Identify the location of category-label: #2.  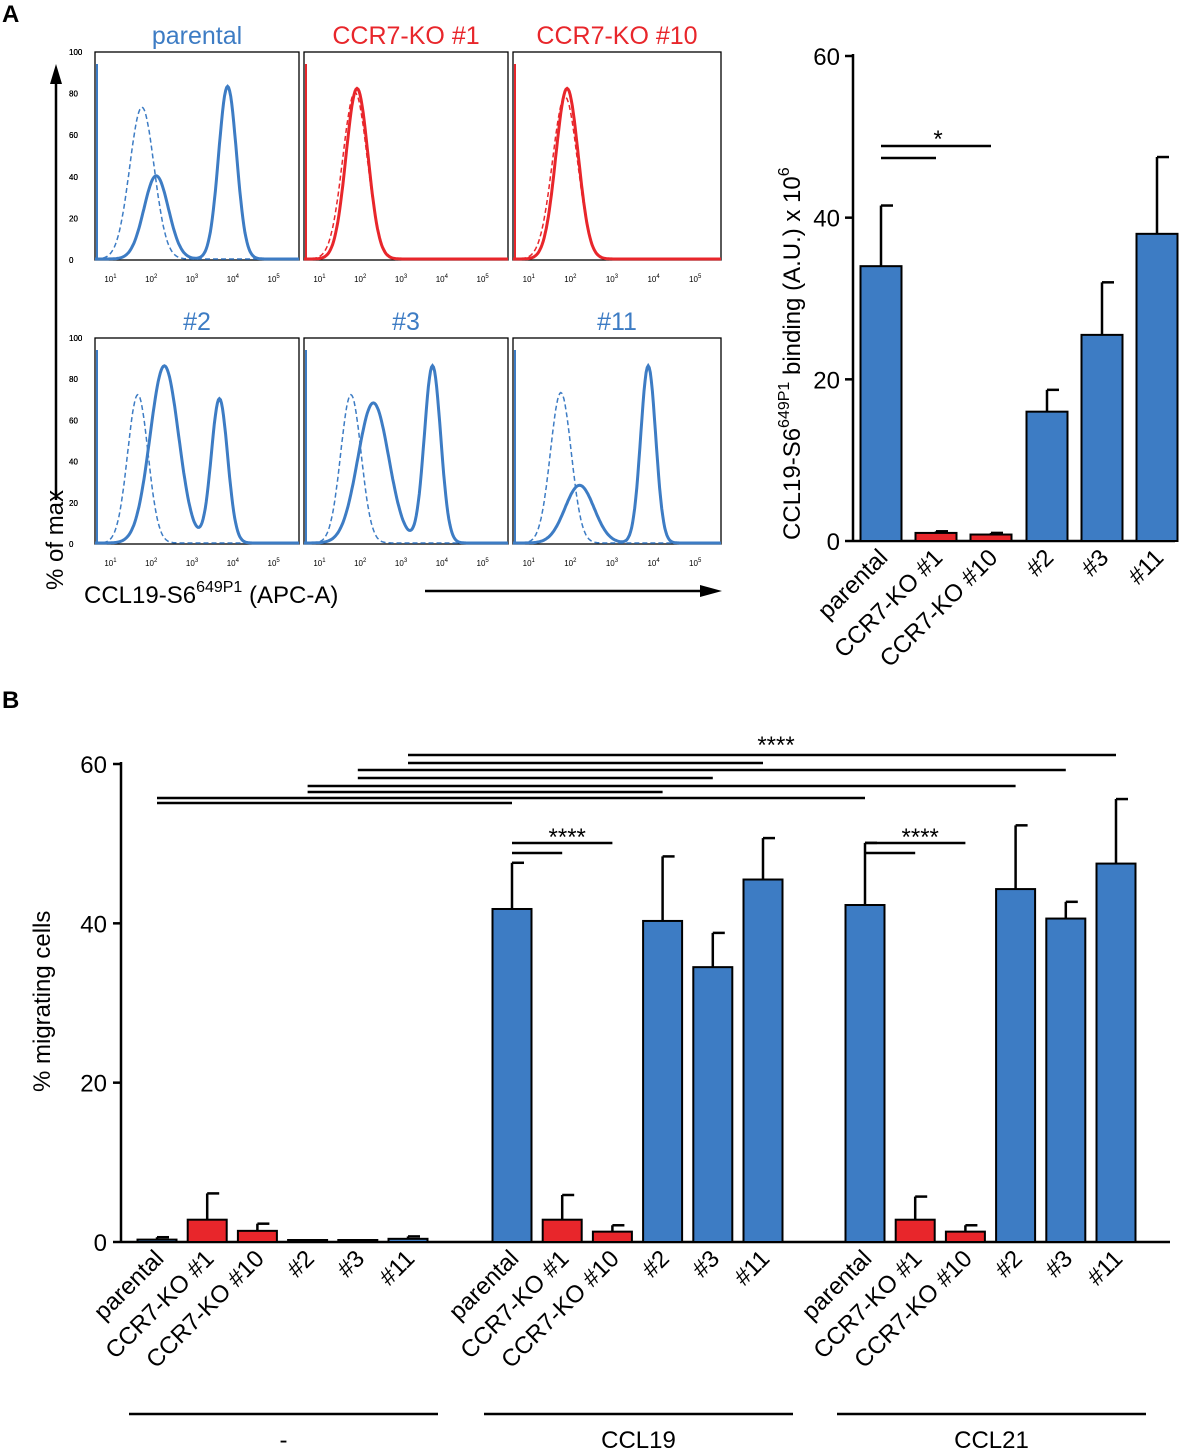
(1009, 1264).